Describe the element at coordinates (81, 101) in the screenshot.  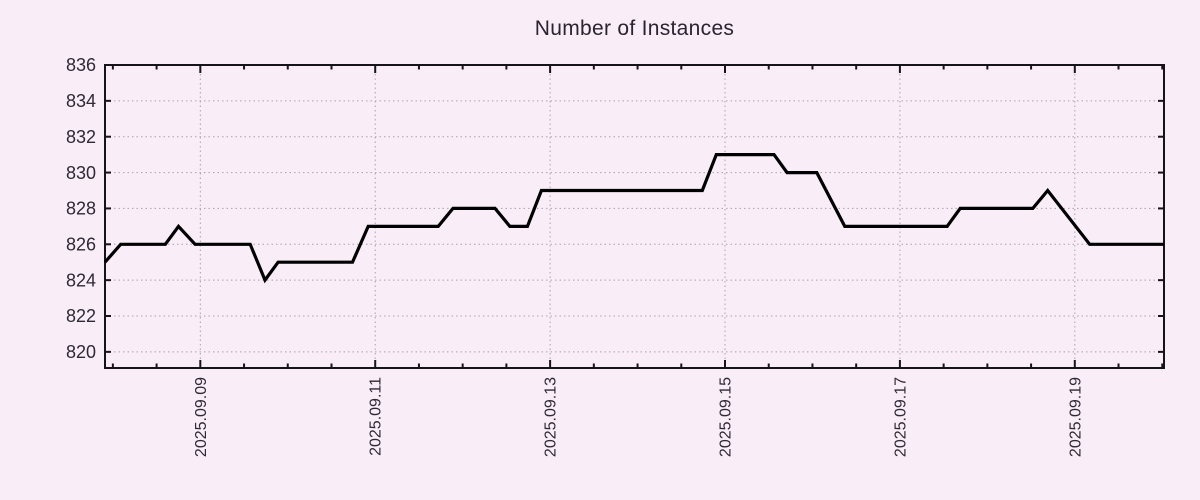
I see `y-tick-label: 834` at that location.